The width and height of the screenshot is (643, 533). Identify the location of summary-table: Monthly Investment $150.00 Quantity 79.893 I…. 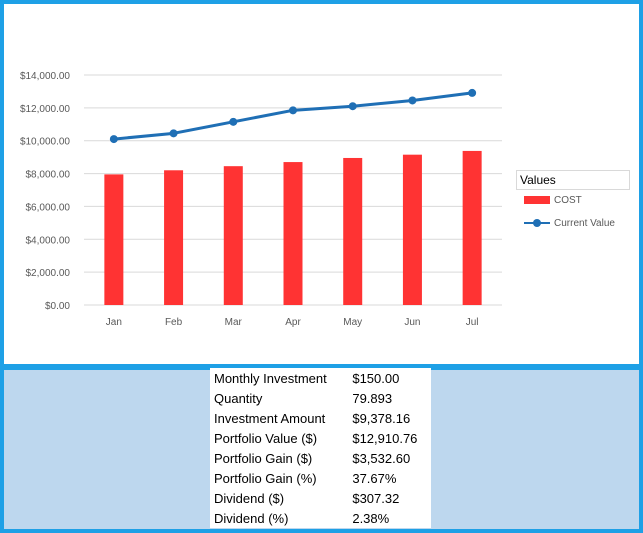
(320, 448).